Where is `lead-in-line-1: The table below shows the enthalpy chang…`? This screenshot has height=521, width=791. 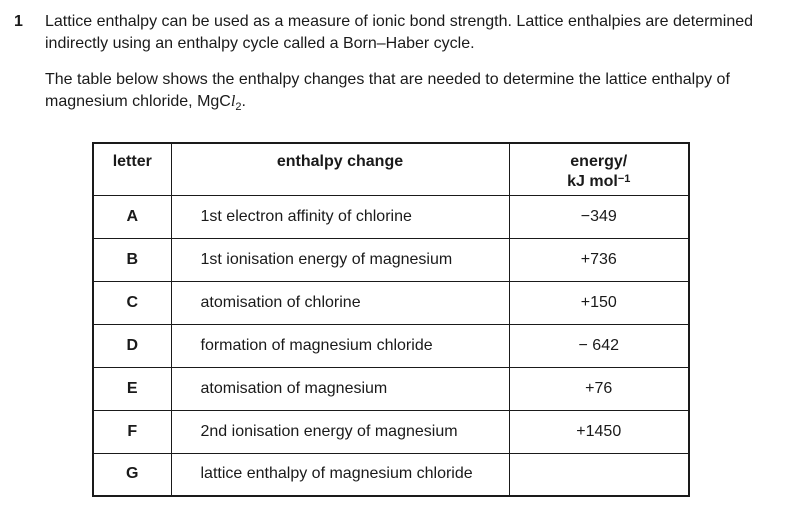
lead-in-line-1: The table below shows the enthalpy chang… is located at coordinates (387, 79).